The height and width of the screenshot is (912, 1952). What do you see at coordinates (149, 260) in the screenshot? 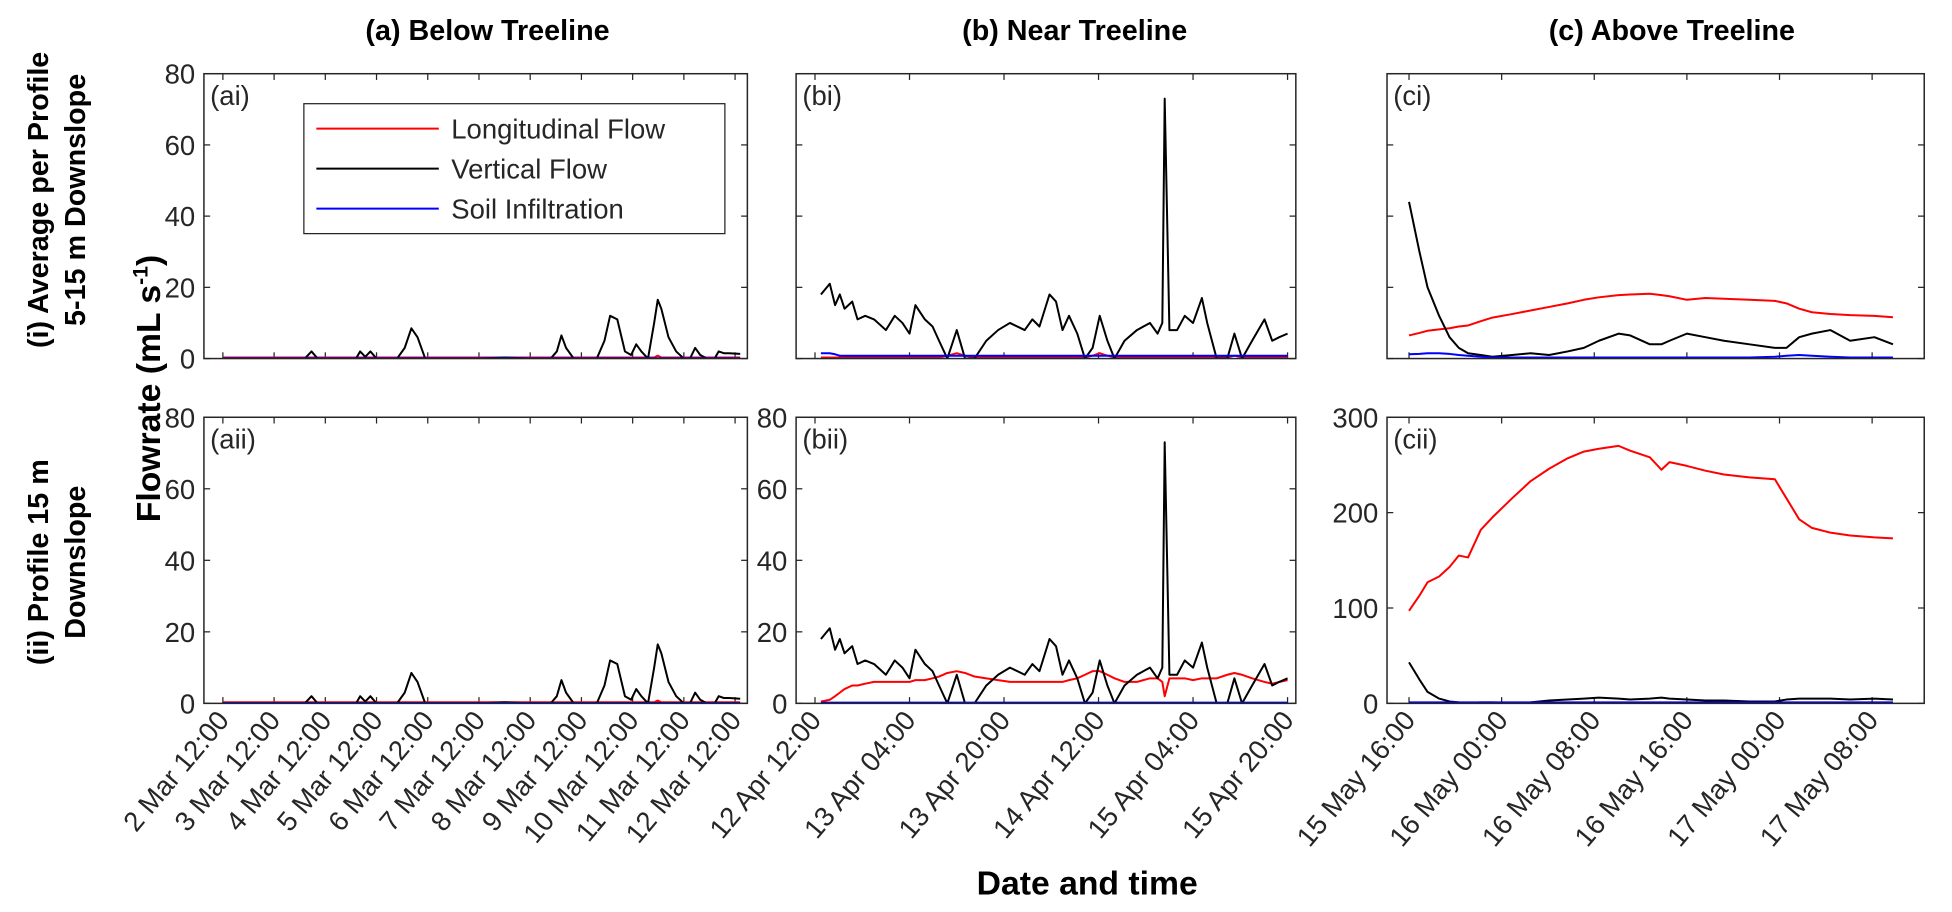
I see `y-axis-label-suffix: )` at bounding box center [149, 260].